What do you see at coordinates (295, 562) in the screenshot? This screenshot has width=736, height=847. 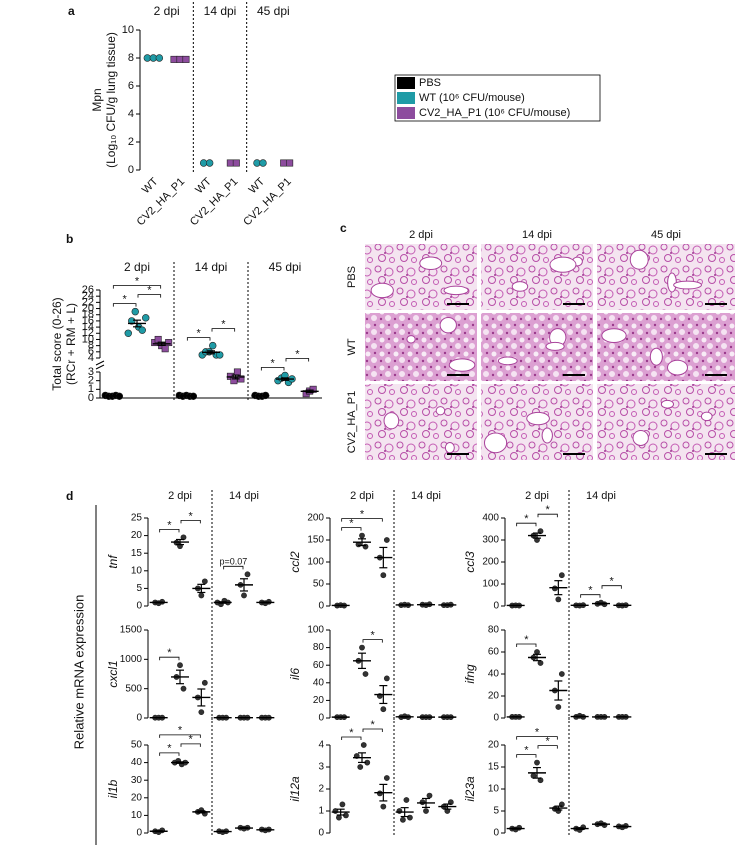 I see `y-axis-label: ccl2` at bounding box center [295, 562].